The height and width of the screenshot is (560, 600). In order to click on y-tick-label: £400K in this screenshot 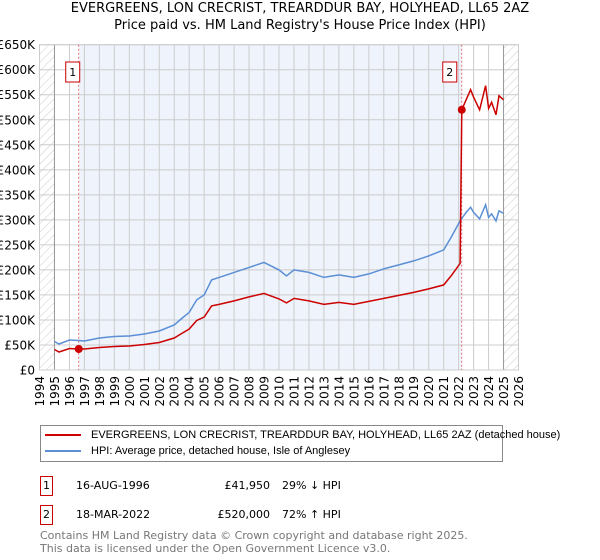, I will do `click(18, 170)`.